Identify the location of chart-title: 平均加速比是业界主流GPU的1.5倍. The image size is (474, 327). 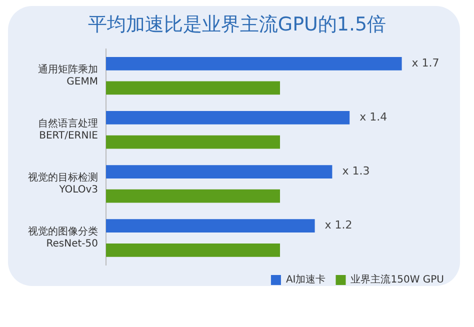
(237, 24).